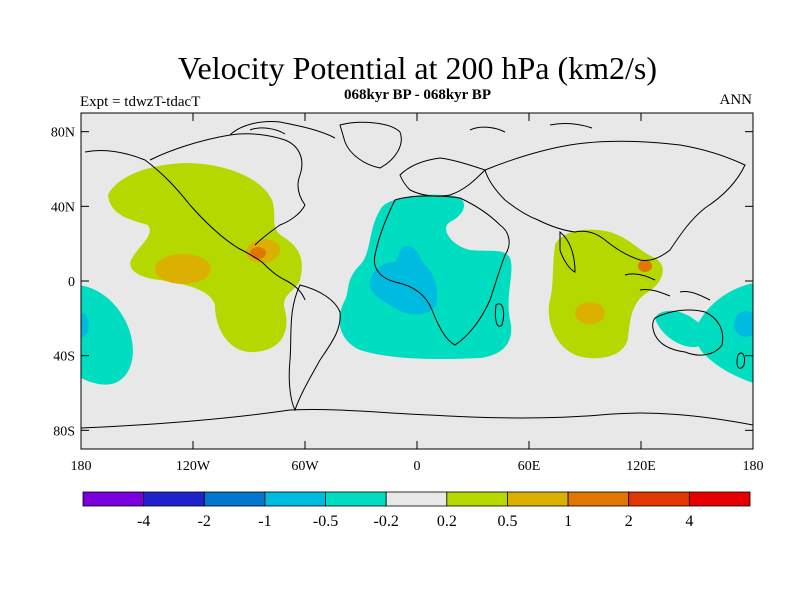 The height and width of the screenshot is (600, 800). Describe the element at coordinates (71, 282) in the screenshot. I see `lat-tick-label: 0` at that location.